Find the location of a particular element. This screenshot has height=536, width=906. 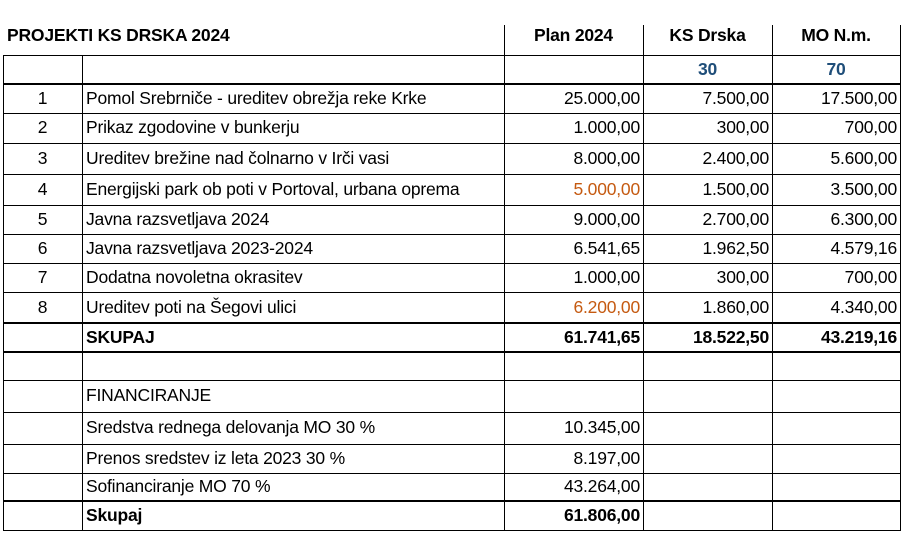

row-number: 5 is located at coordinates (42, 218).